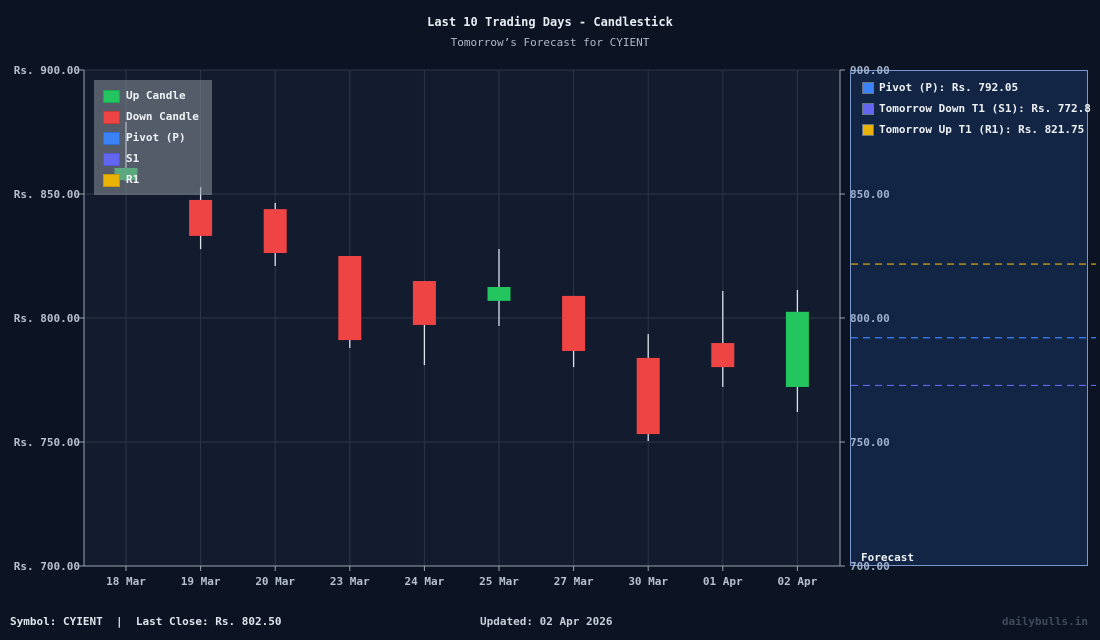  Describe the element at coordinates (499, 581) in the screenshot. I see `x-tick-label: 25 Mar` at that location.